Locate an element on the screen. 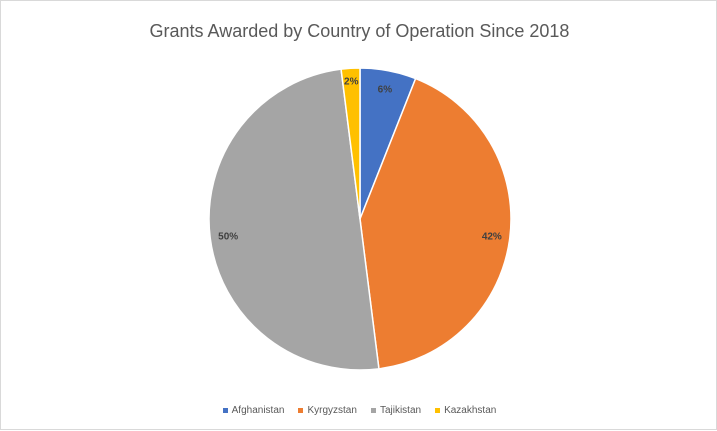 The image size is (717, 431). legend-item-kazakhstan: Kazakhstan is located at coordinates (465, 410).